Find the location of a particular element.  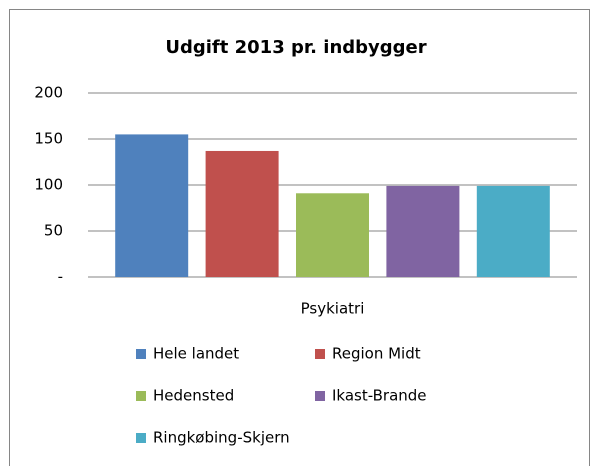

y-tick-label: 50 is located at coordinates (53, 231).